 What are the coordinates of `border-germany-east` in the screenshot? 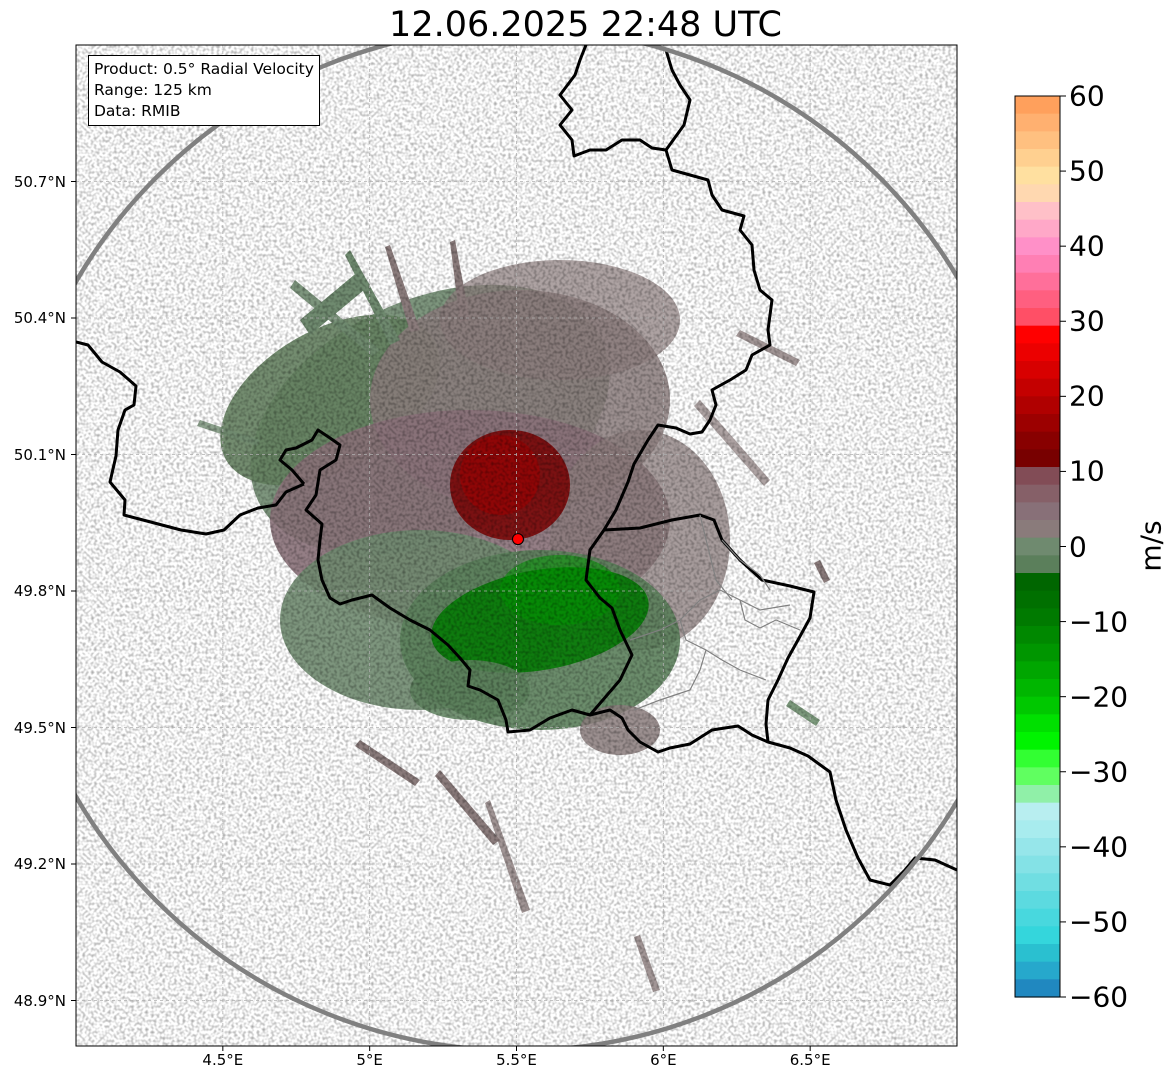 It's located at (709, 628).